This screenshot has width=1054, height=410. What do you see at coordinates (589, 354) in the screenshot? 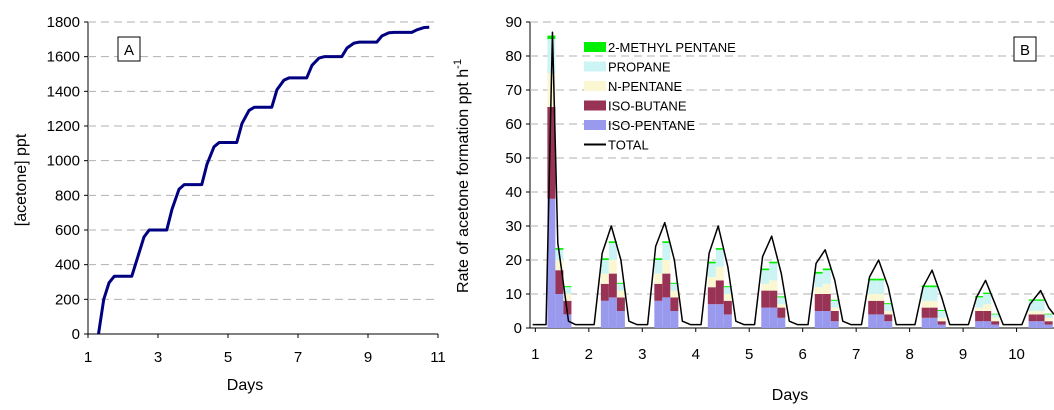
I see `panel-b-x-tick-label: 2` at bounding box center [589, 354].